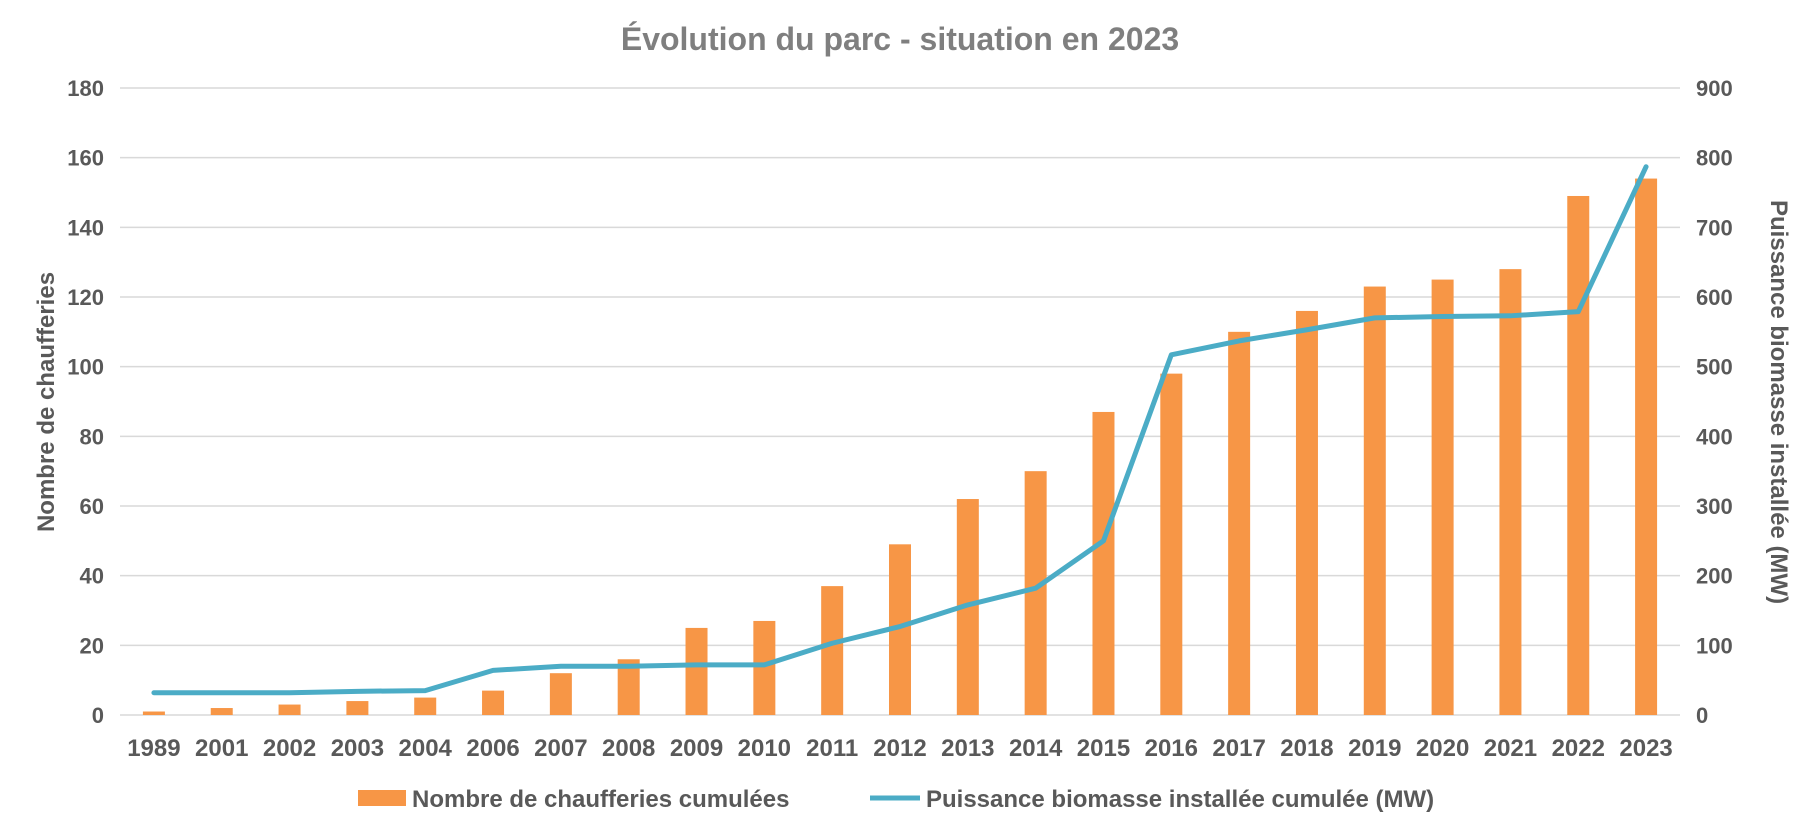 The width and height of the screenshot is (1800, 840). I want to click on right-tick-label: 0, so click(1702, 715).